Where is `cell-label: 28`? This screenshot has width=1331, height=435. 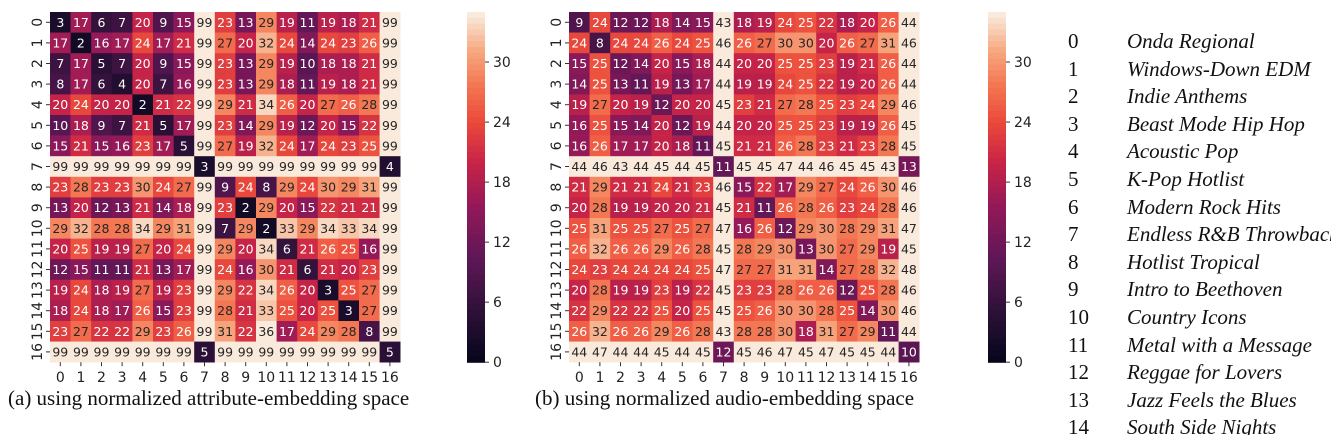
cell-label: 28 is located at coordinates (806, 207).